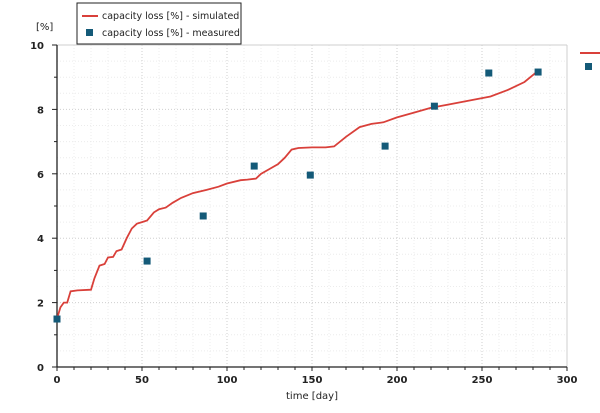 This screenshot has width=600, height=413. What do you see at coordinates (397, 380) in the screenshot?
I see `x-tick-label: 200` at bounding box center [397, 380].